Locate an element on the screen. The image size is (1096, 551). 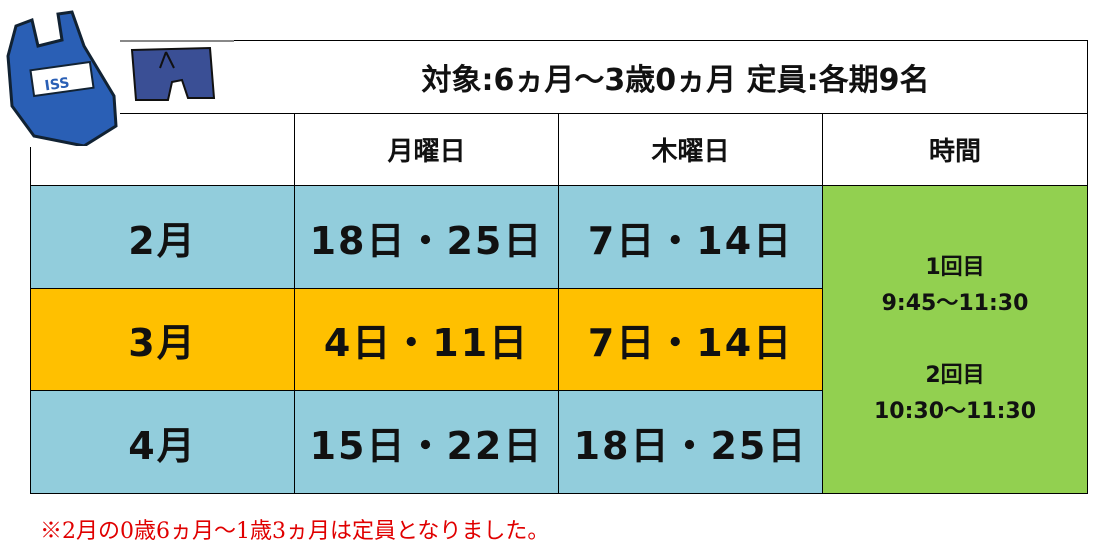
header-thursday: 木曜日 is located at coordinates (690, 149).